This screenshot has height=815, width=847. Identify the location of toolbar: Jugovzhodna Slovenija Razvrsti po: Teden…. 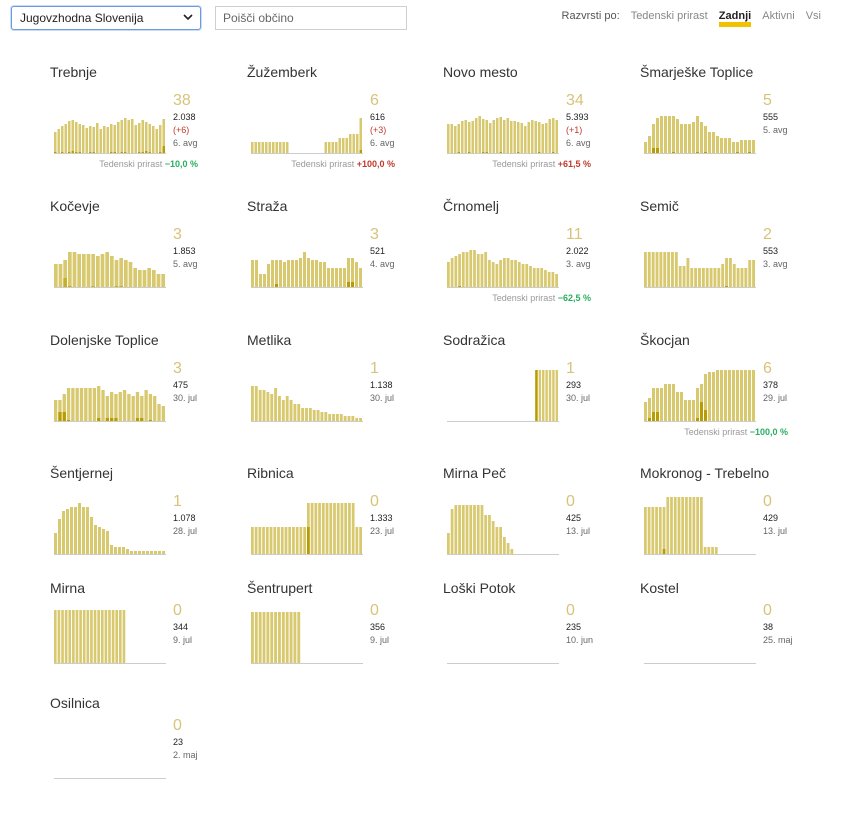
(423, 20).